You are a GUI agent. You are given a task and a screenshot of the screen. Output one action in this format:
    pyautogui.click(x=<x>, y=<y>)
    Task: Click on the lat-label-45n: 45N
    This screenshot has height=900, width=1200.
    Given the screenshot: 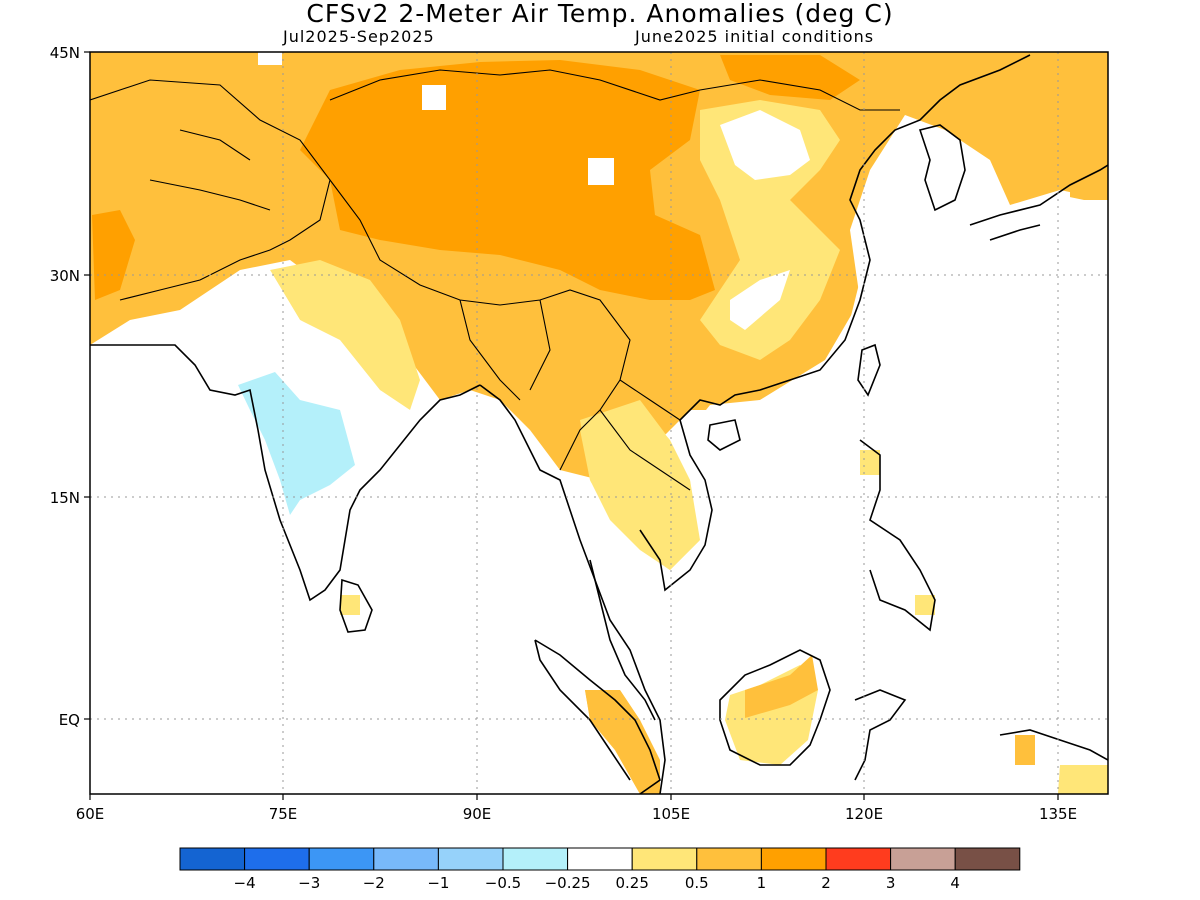 What is the action you would take?
    pyautogui.click(x=65, y=53)
    